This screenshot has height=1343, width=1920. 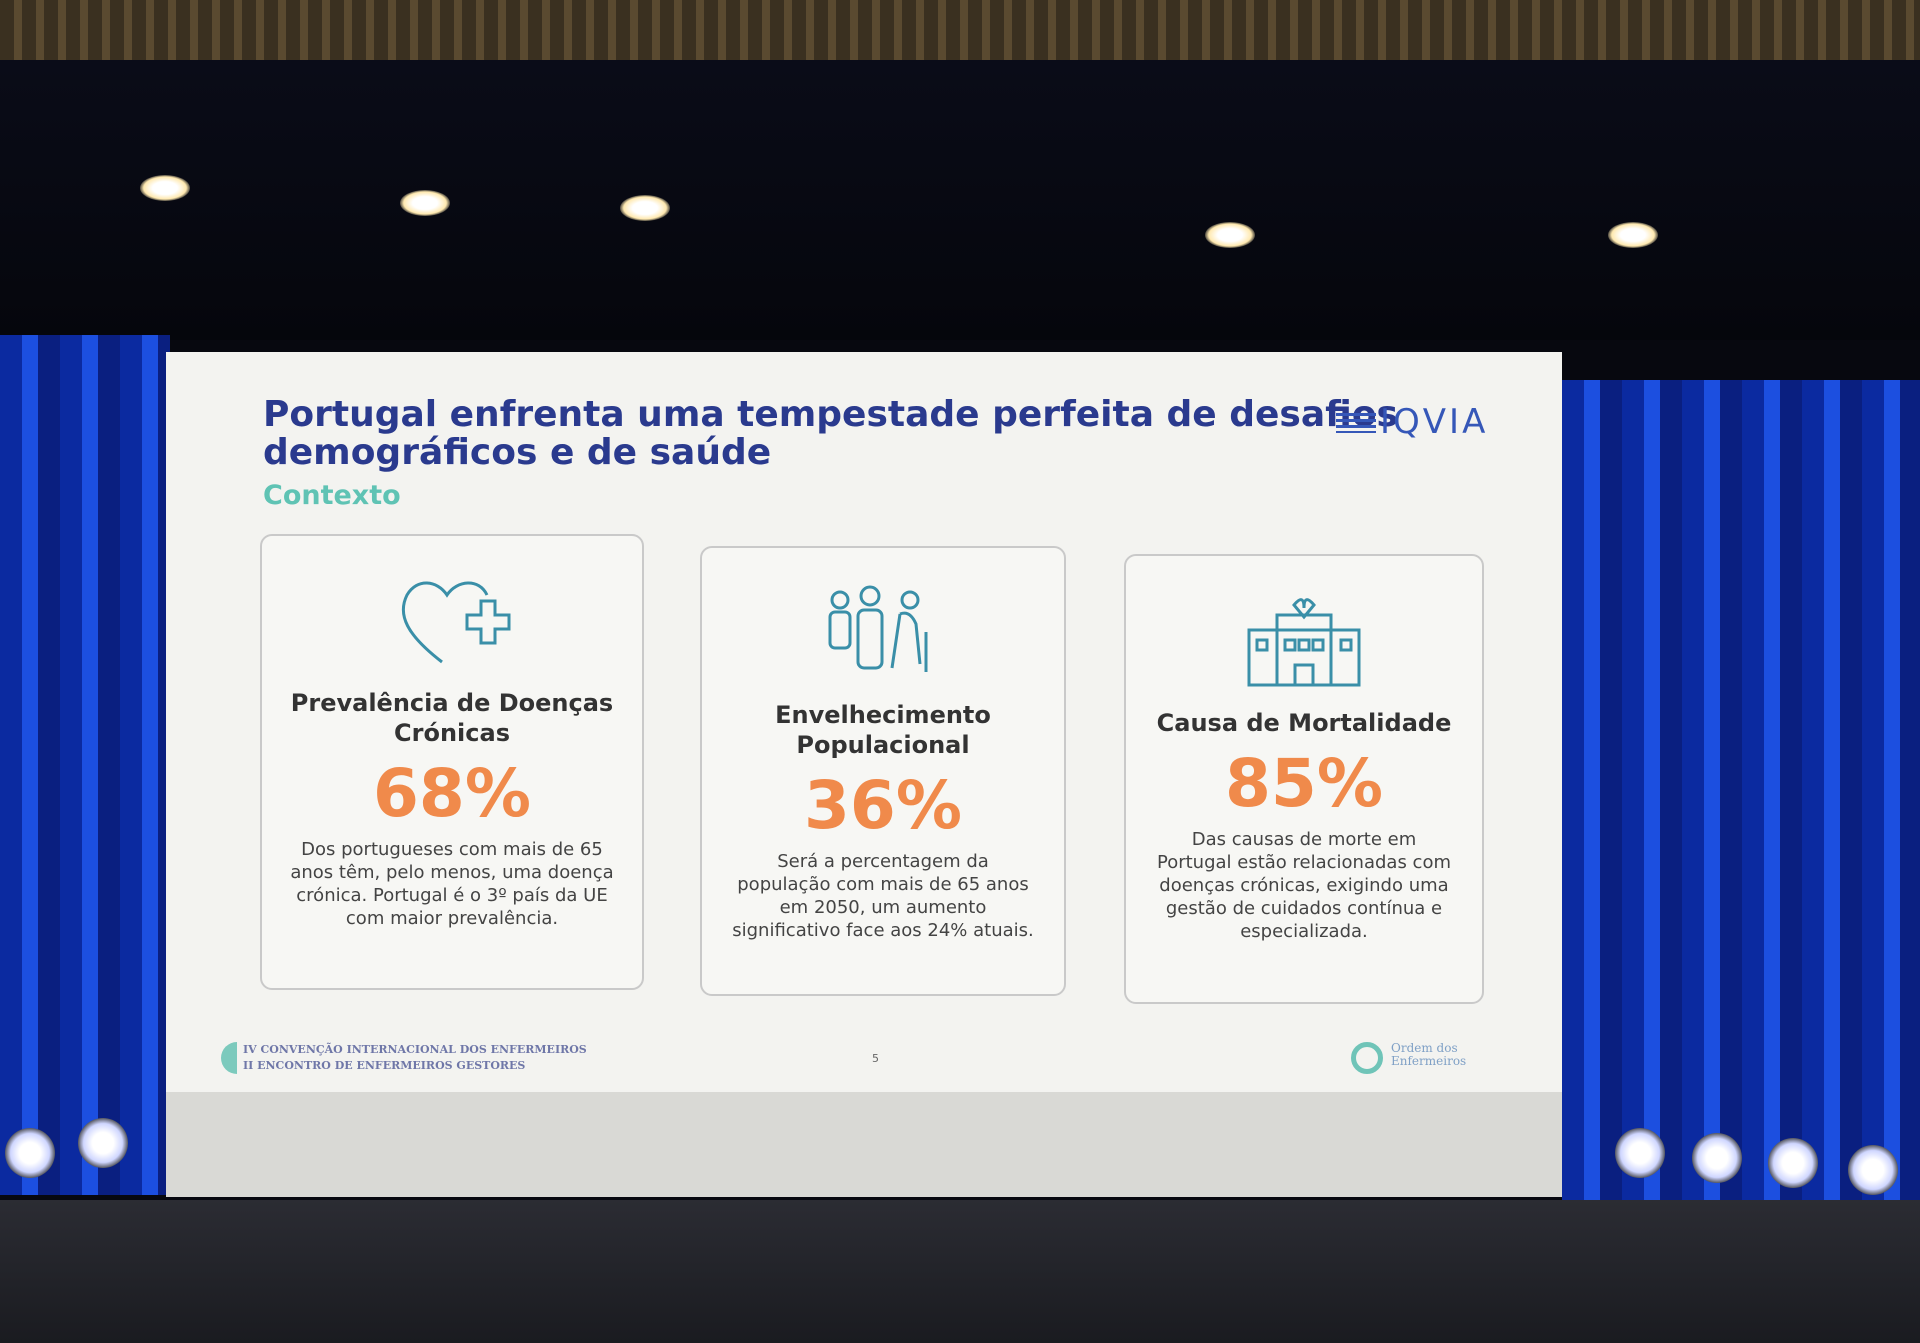 I want to click on stage-floor, so click(x=960, y=1271).